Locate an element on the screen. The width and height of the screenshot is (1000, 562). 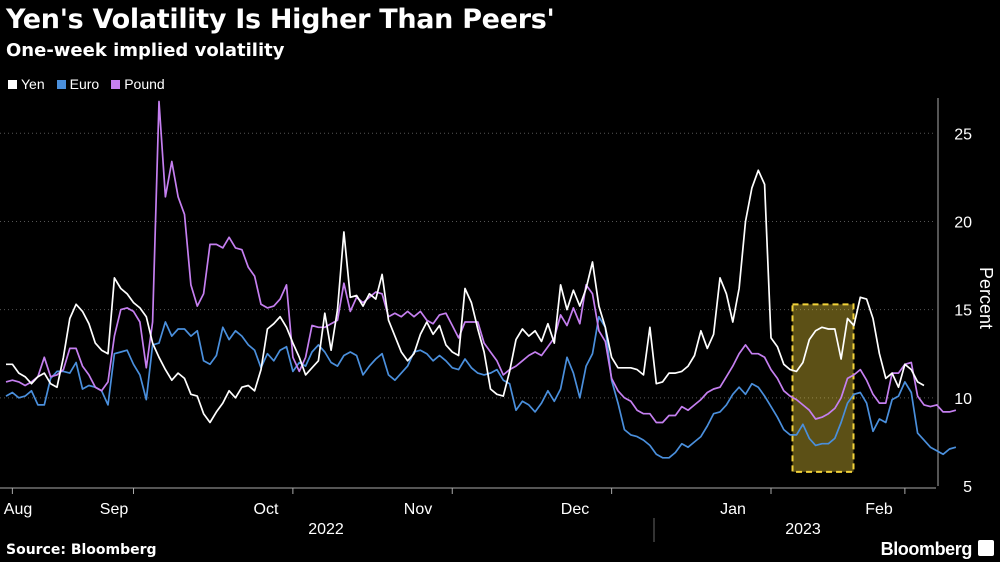
y-tick-label-10: 10 is located at coordinates (963, 399).